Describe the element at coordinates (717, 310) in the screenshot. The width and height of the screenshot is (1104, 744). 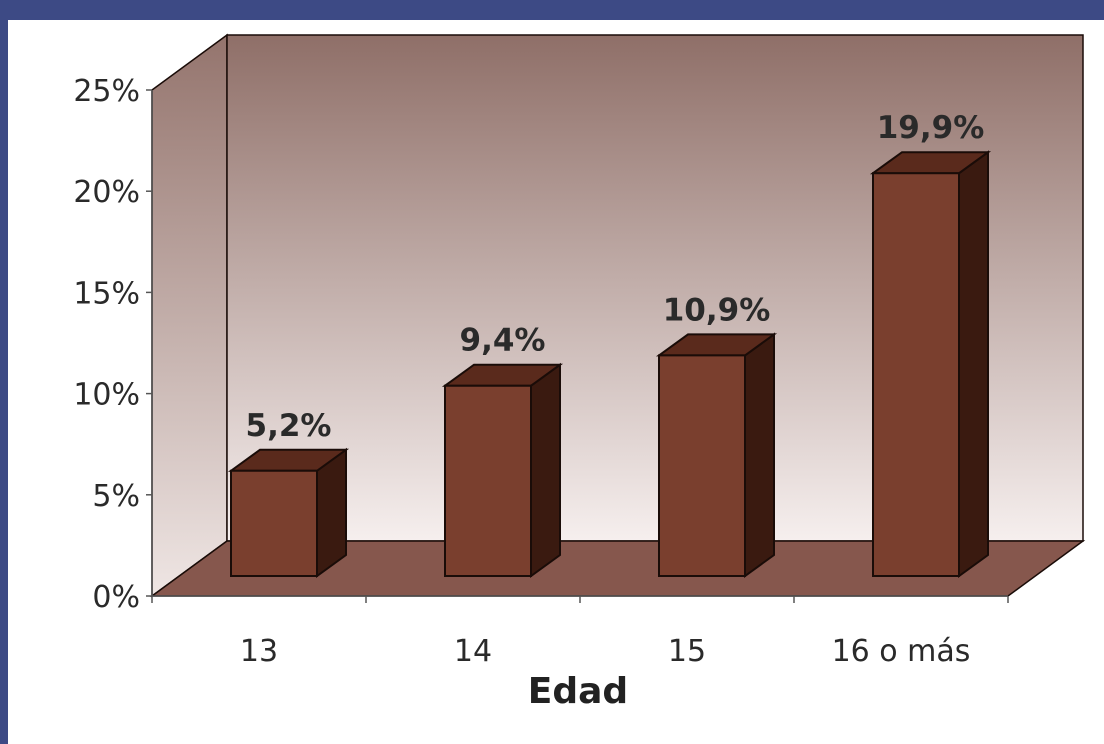
I see `data-label: 10,9%` at that location.